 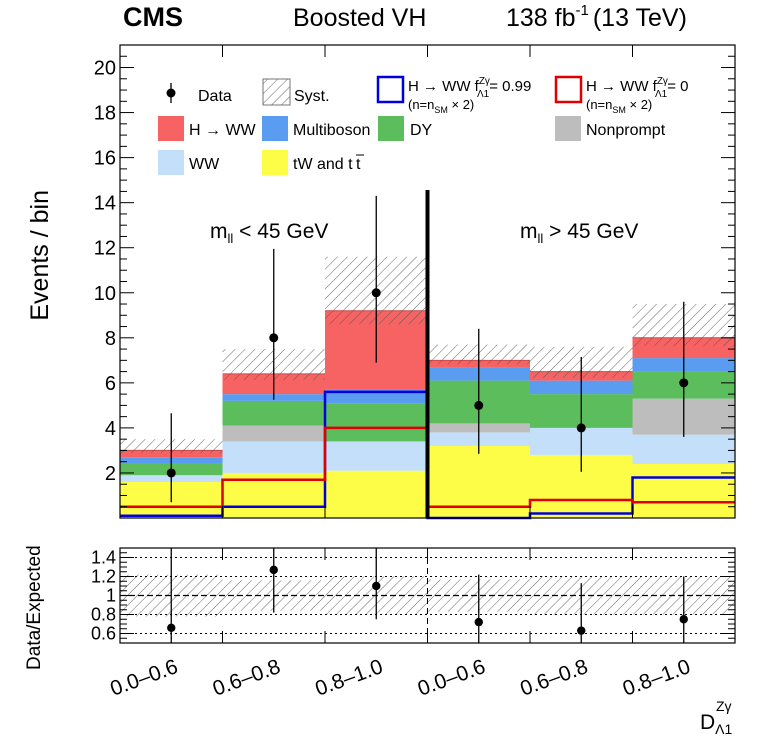 What do you see at coordinates (639, 104) in the screenshot?
I see `legend-bsm_0-note-rest: × 2)` at bounding box center [639, 104].